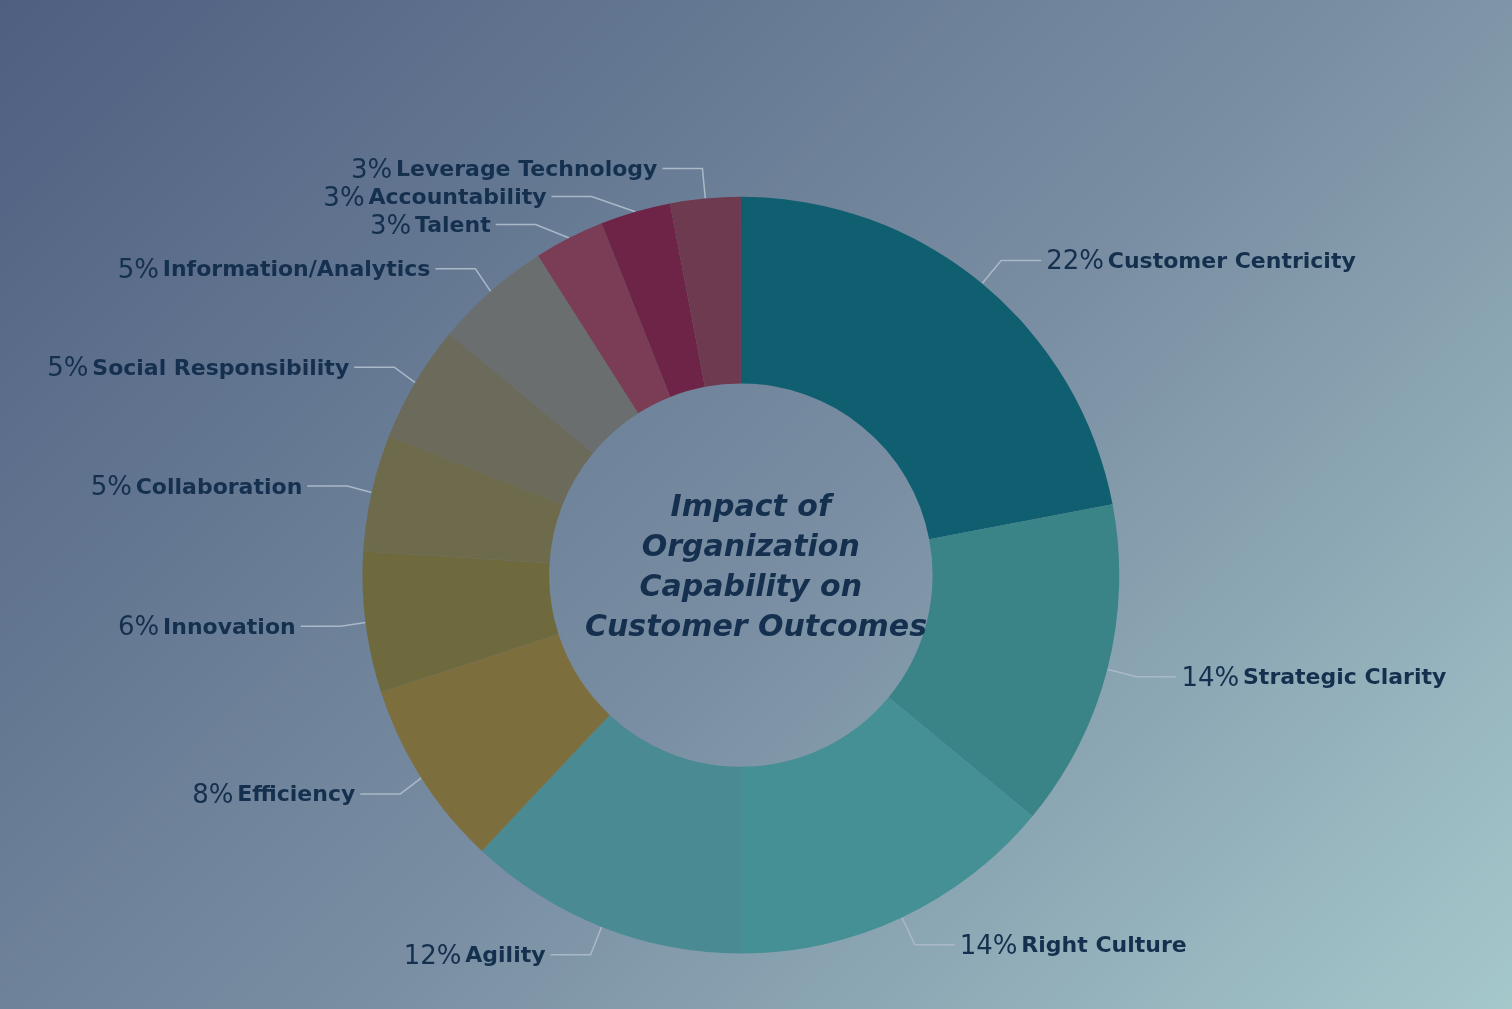  Describe the element at coordinates (1104, 945) in the screenshot. I see `slice-label: Right Culture` at that location.